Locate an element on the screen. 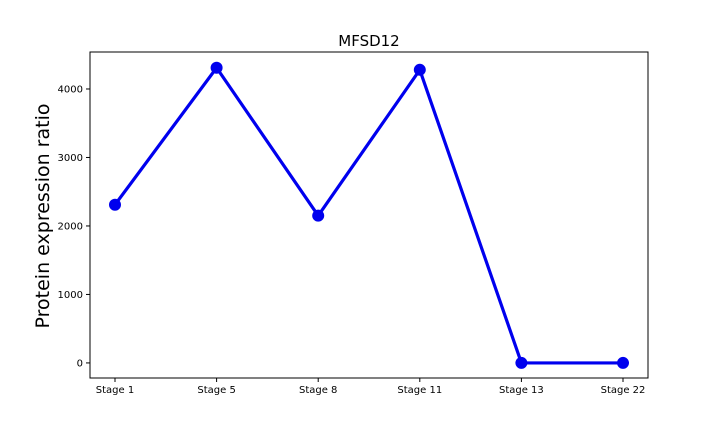 The height and width of the screenshot is (436, 720). x-tick-label: Stage 11 is located at coordinates (419, 390).